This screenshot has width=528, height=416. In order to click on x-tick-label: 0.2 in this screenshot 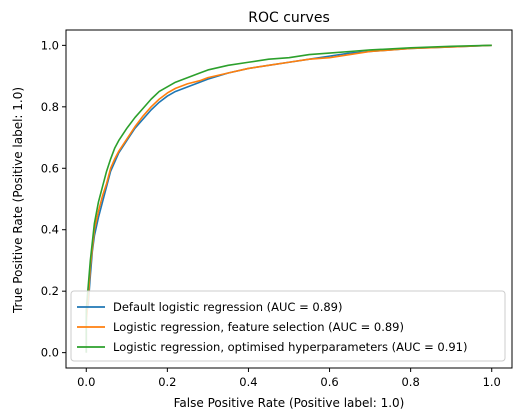, I will do `click(167, 382)`.